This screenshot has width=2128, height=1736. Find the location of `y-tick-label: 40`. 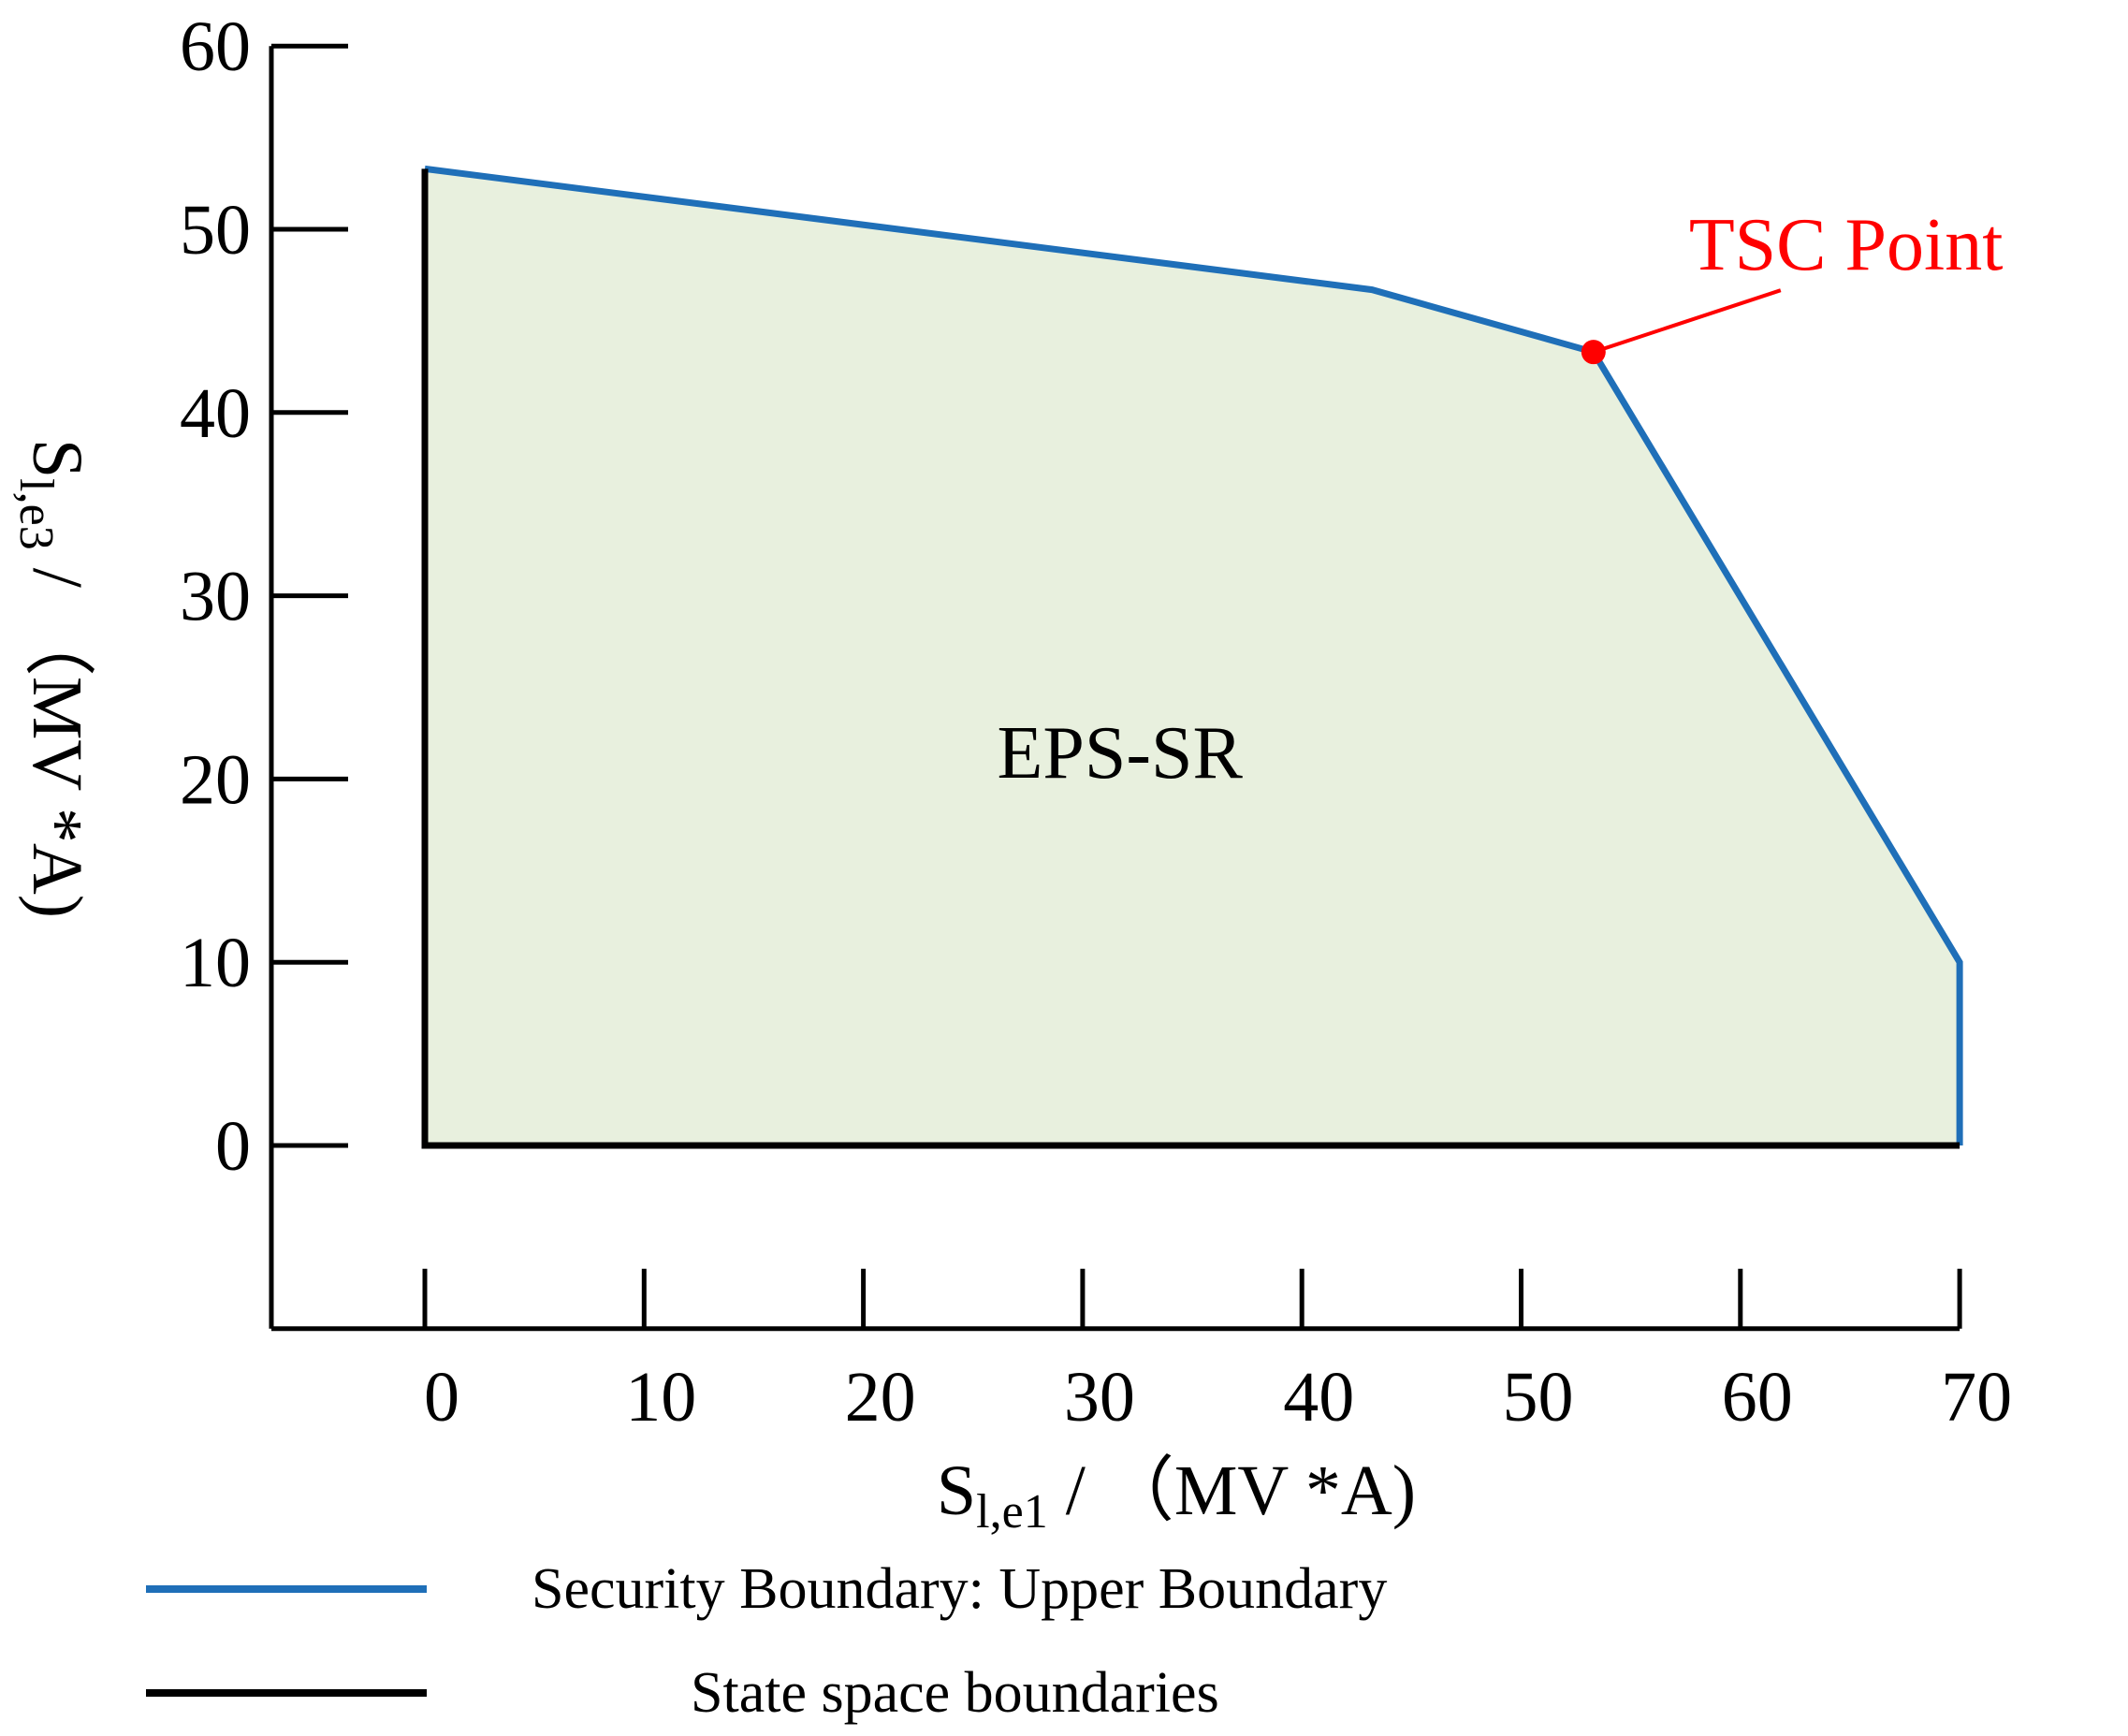

y-tick-label: 40 is located at coordinates (215, 414).